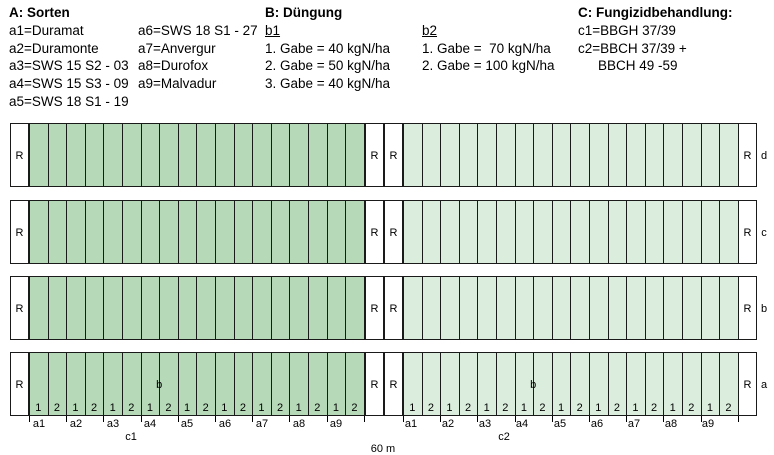  Describe the element at coordinates (655, 12) in the screenshot. I see `legend-c-title: C: Fungizidbehandlung:` at that location.